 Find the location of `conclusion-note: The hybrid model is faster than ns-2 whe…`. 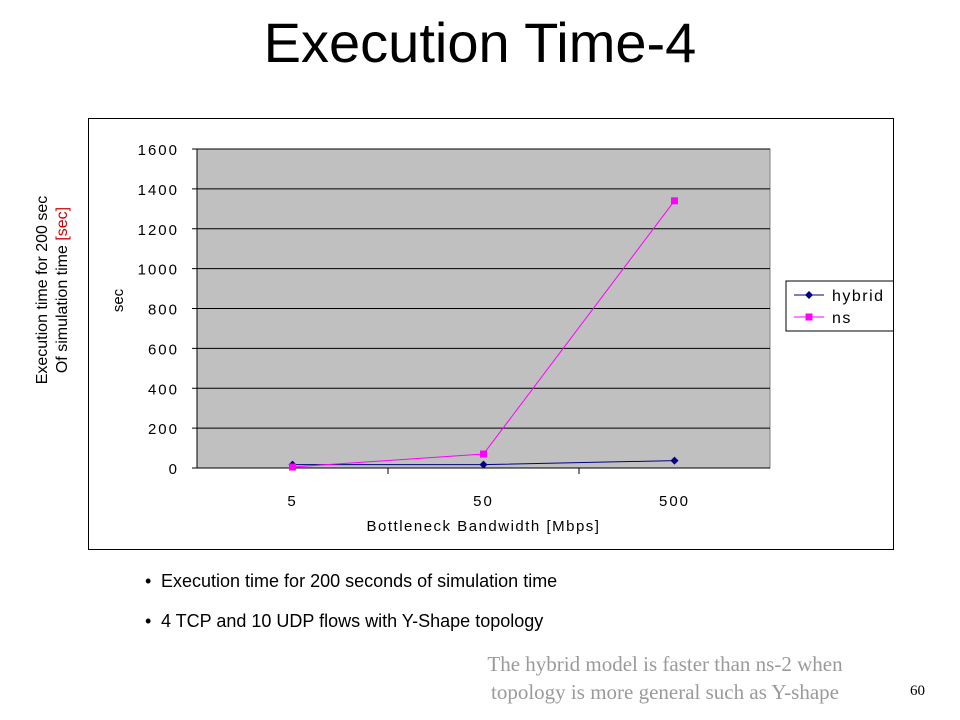

conclusion-note: The hybrid model is faster than ns-2 whe… is located at coordinates (665, 678).